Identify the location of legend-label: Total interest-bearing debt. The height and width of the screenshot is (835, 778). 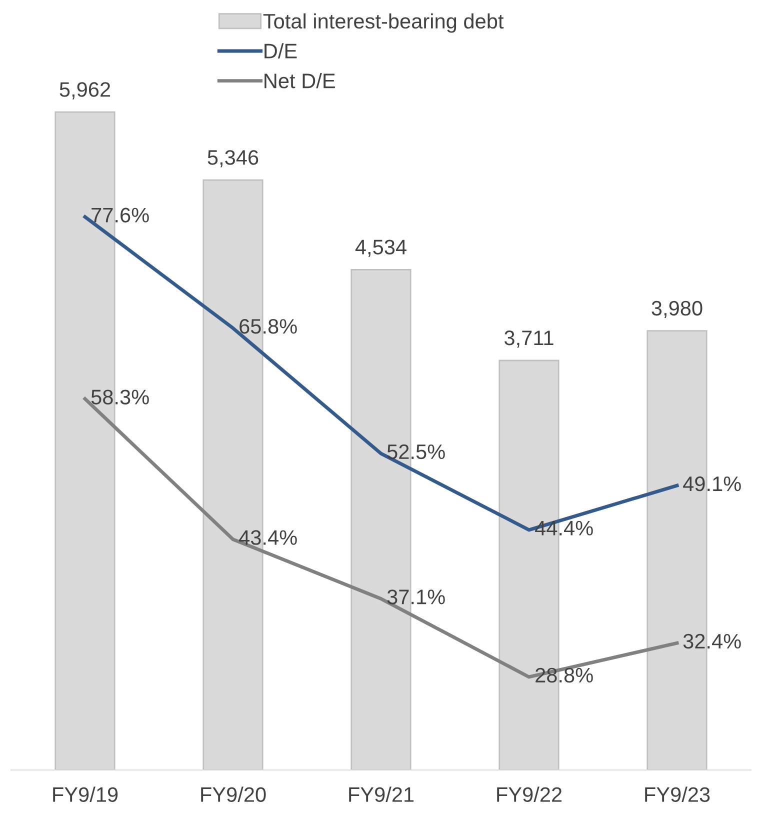
(383, 23).